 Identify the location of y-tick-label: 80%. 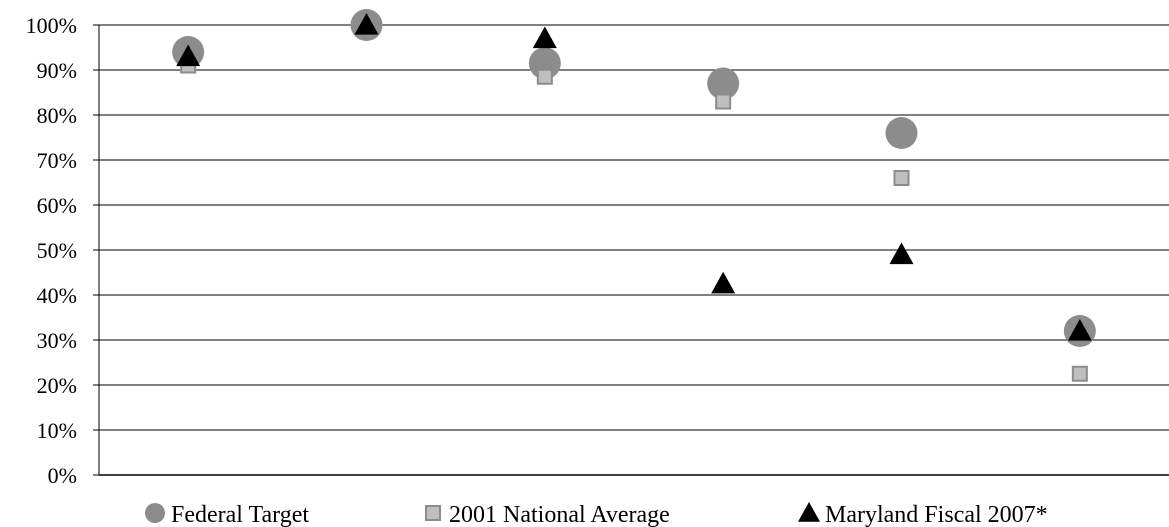
(57, 115).